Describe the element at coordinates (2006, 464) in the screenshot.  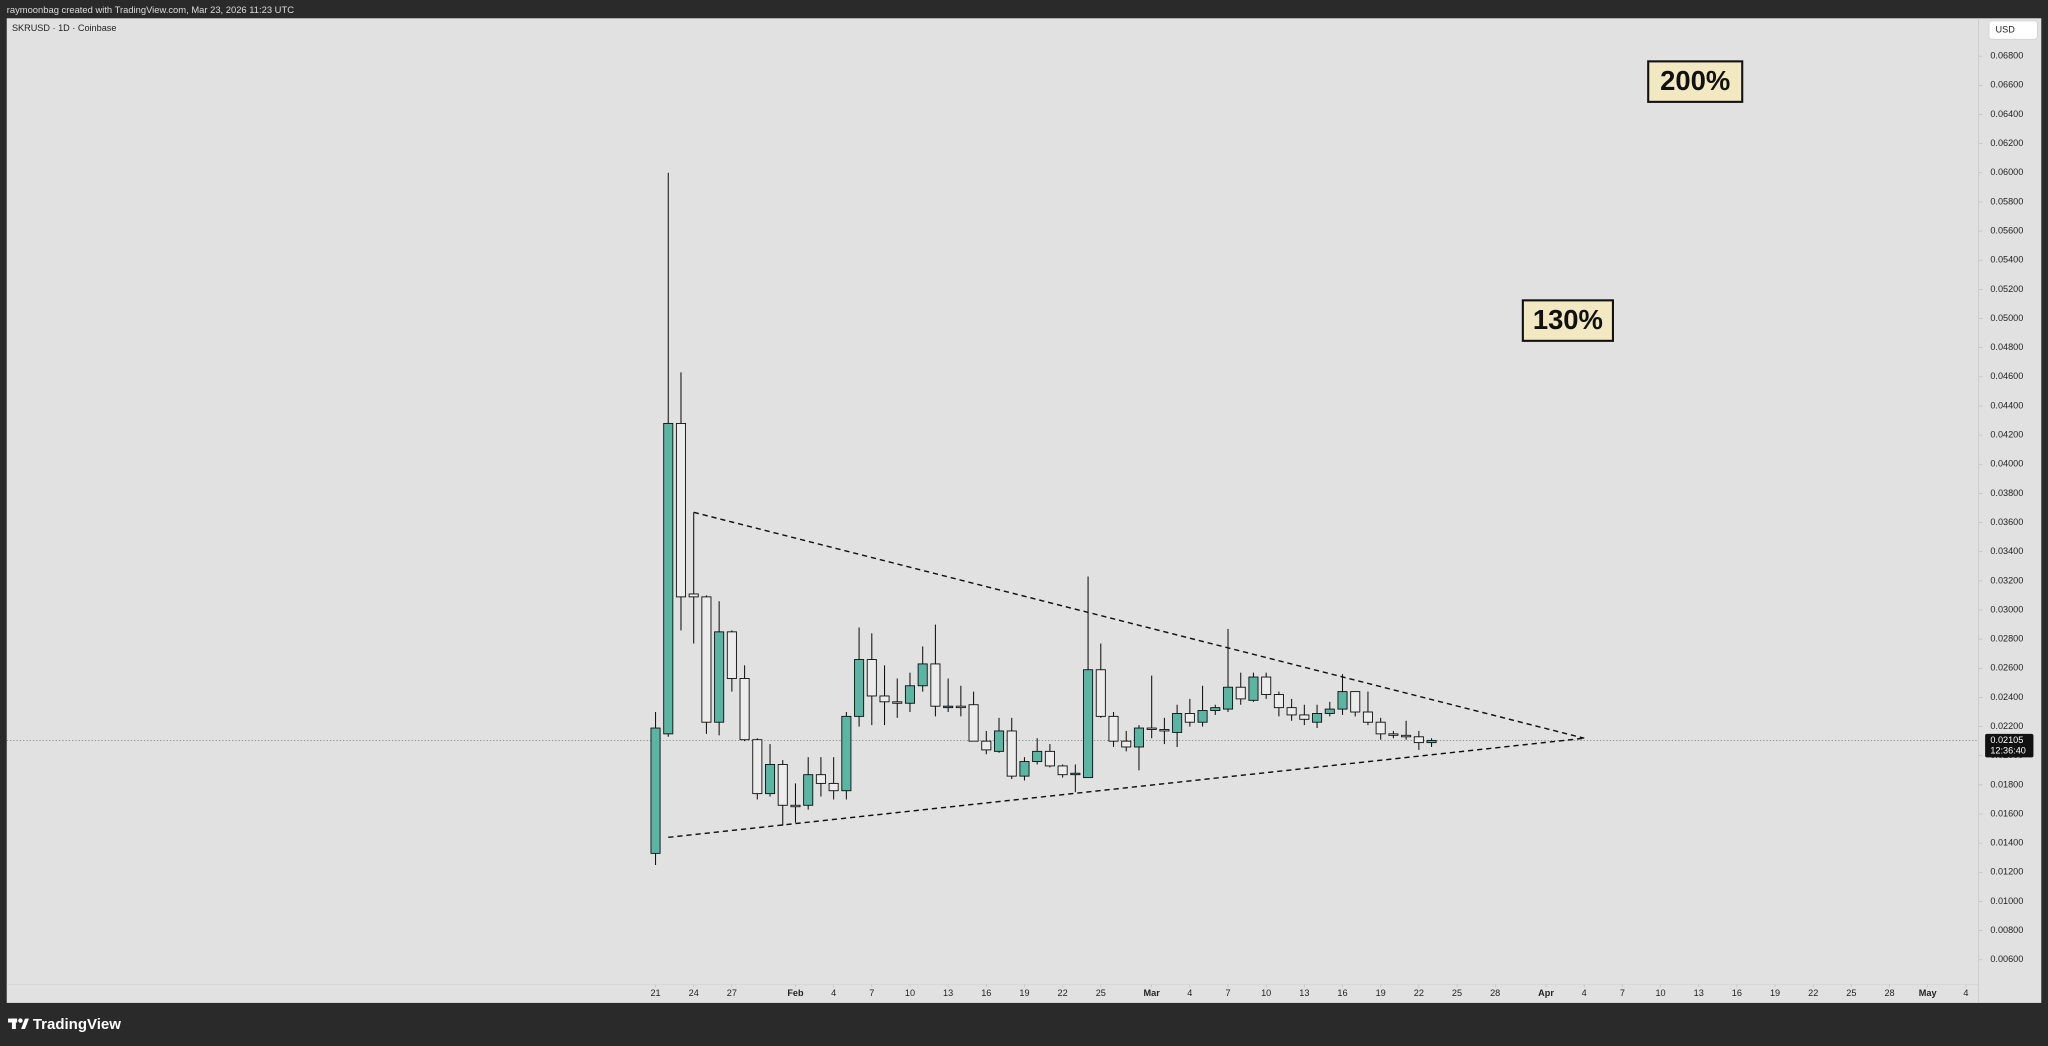
I see `y-tick-label: 0.04000` at that location.